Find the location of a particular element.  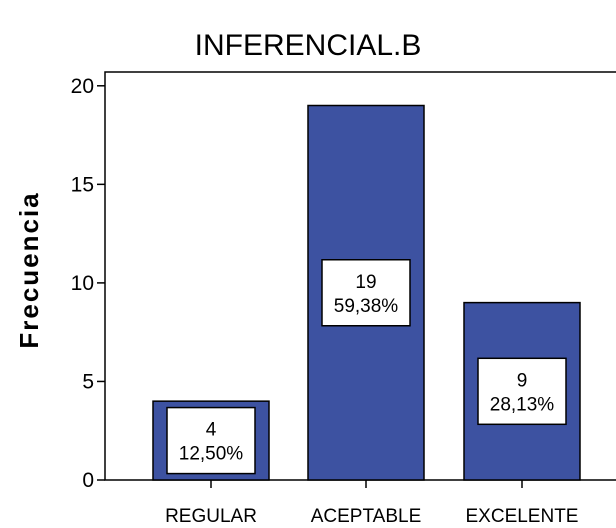

data-label-percent-2: 28,13% is located at coordinates (522, 404).